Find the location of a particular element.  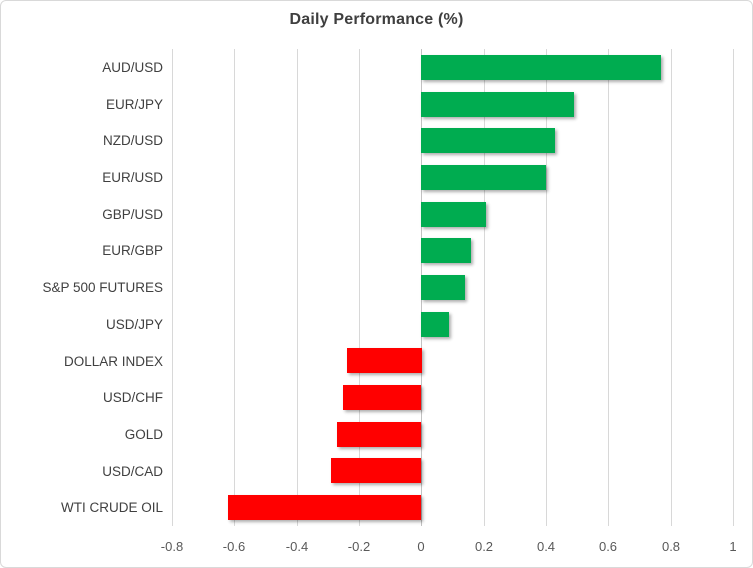

x-tick-label: 0.6 is located at coordinates (608, 546).